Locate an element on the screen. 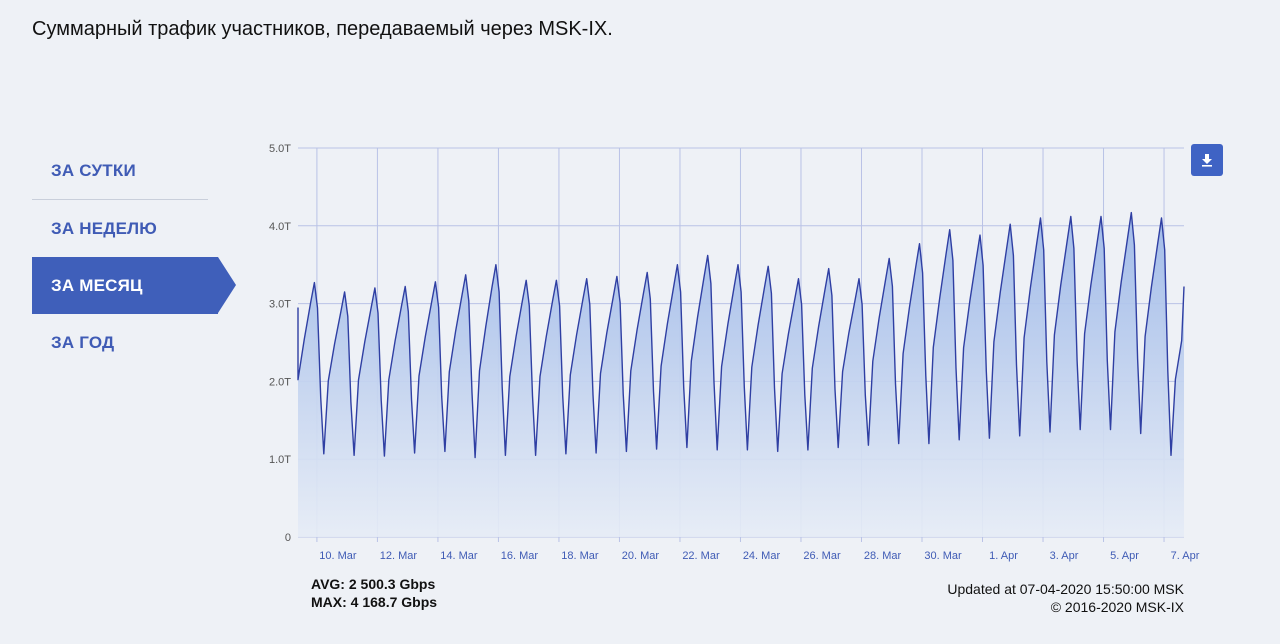 This screenshot has height=644, width=1280. max-value: MAX: 4 168.7 Gbps is located at coordinates (374, 602).